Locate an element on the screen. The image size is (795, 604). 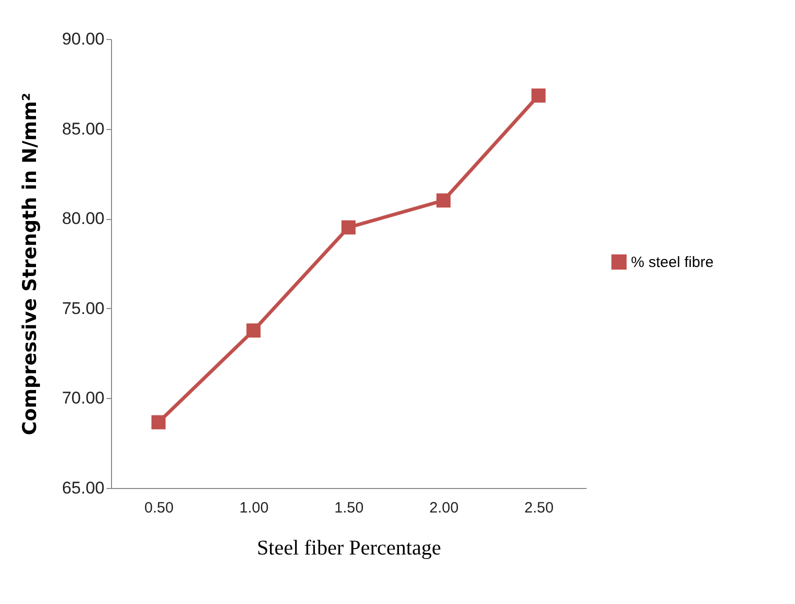
x-tick-label: 0.50 is located at coordinates (159, 508).